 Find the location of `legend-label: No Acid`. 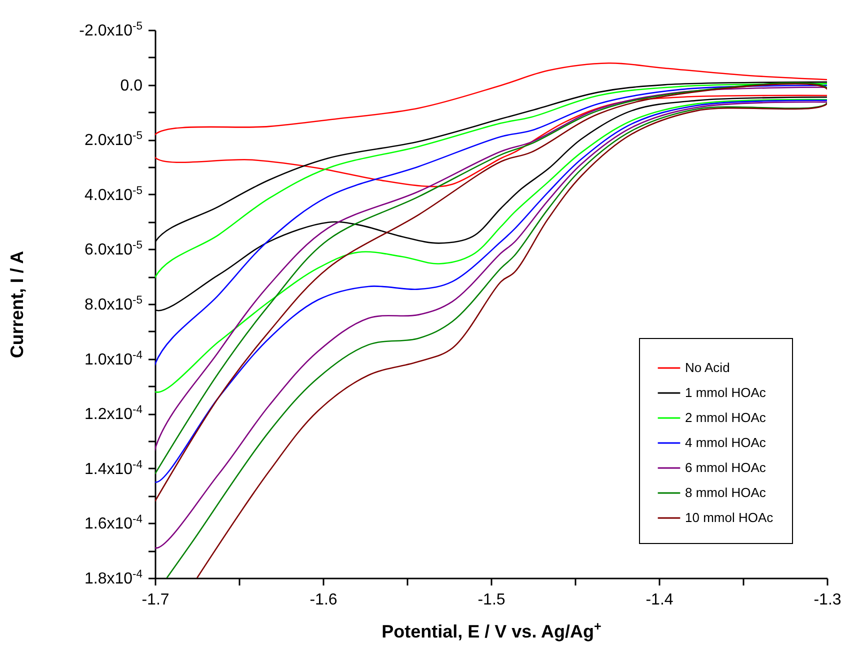

legend-label: No Acid is located at coordinates (707, 367).